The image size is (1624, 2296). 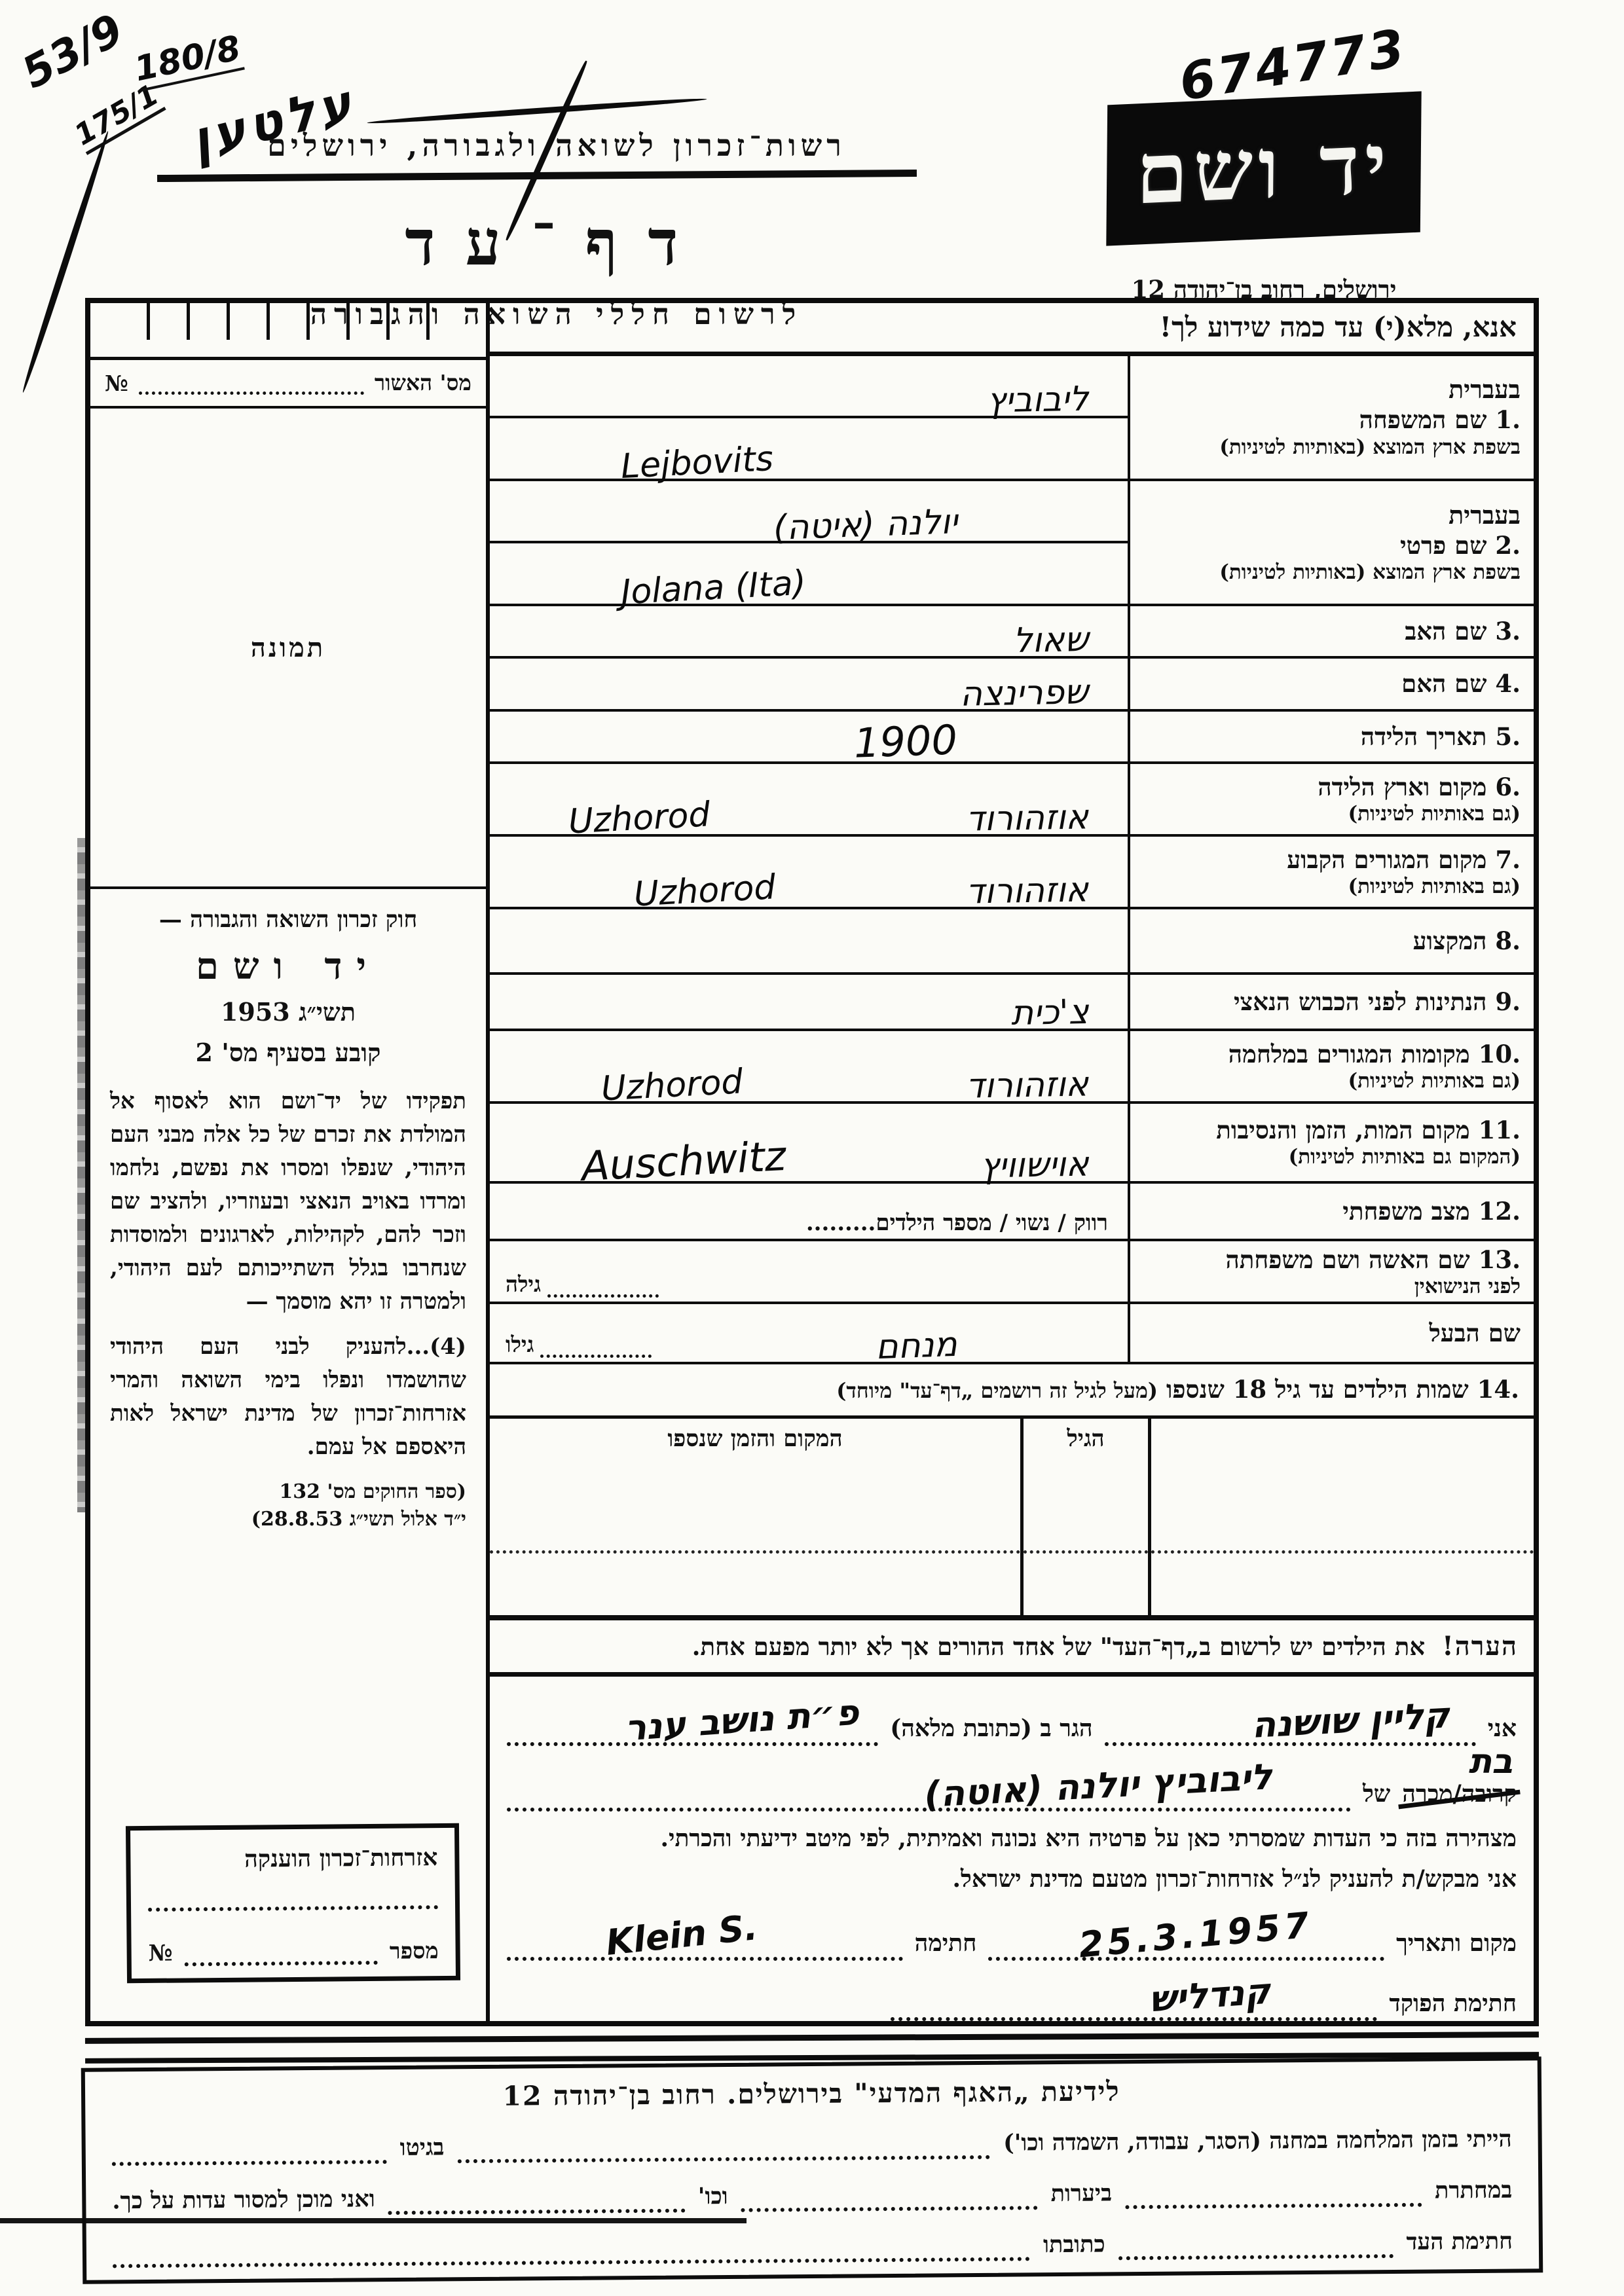 What do you see at coordinates (705, 891) in the screenshot?
I see `handwriting-residence-lat: Uzhorod` at bounding box center [705, 891].